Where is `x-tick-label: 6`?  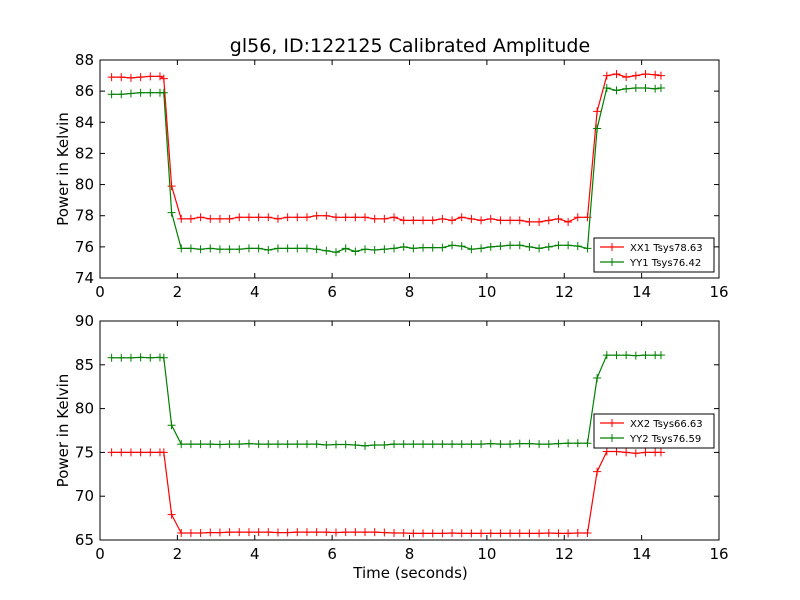
x-tick-label: 6 is located at coordinates (332, 292).